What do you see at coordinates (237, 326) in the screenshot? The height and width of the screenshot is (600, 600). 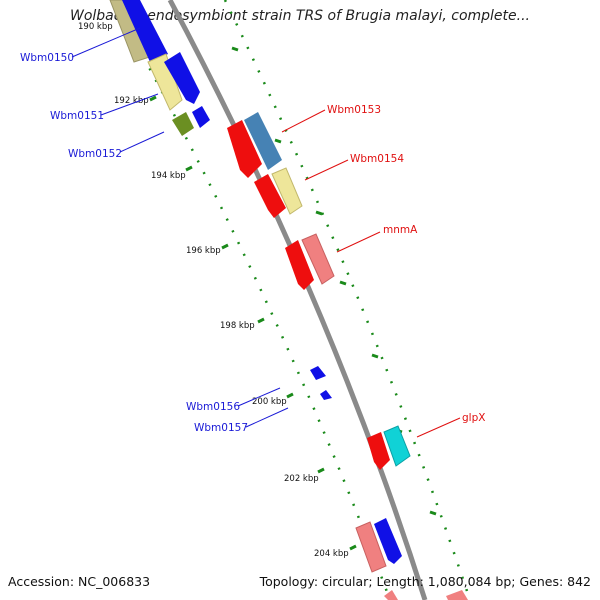 I see `tick-label: 198 kbp` at bounding box center [237, 326].